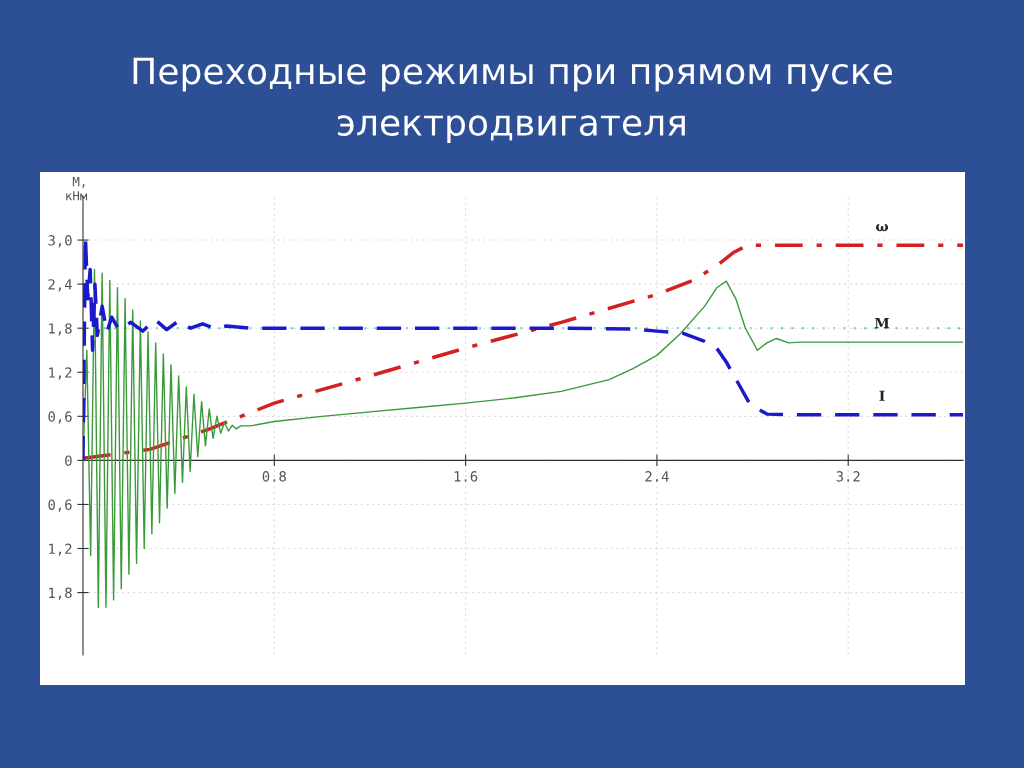 The width and height of the screenshot is (1024, 768). What do you see at coordinates (848, 476) in the screenshot?
I see `x-tick-label: 3.2` at bounding box center [848, 476].